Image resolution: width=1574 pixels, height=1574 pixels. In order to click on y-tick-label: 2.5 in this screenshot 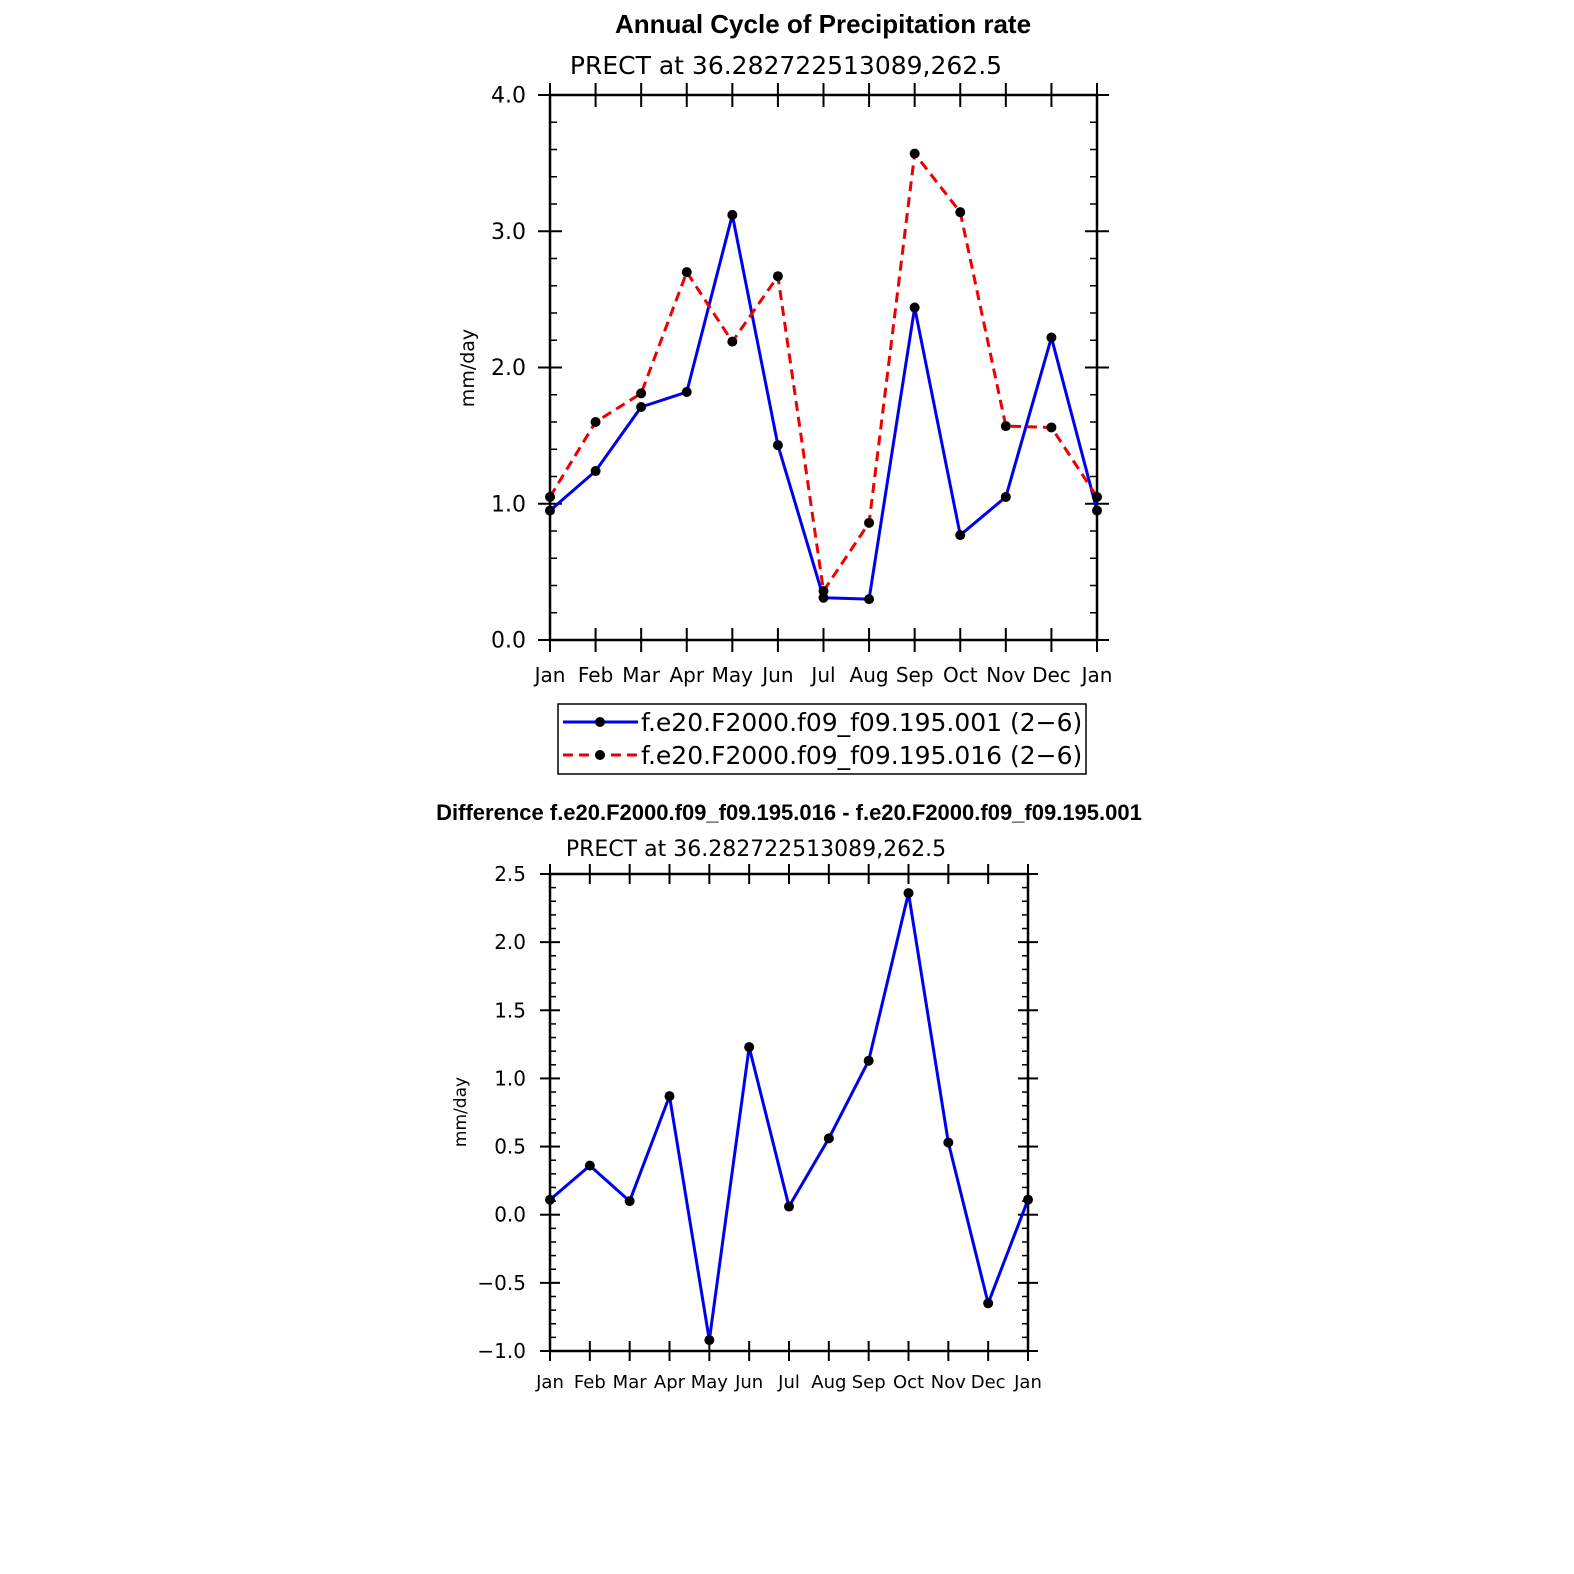, I will do `click(510, 874)`.